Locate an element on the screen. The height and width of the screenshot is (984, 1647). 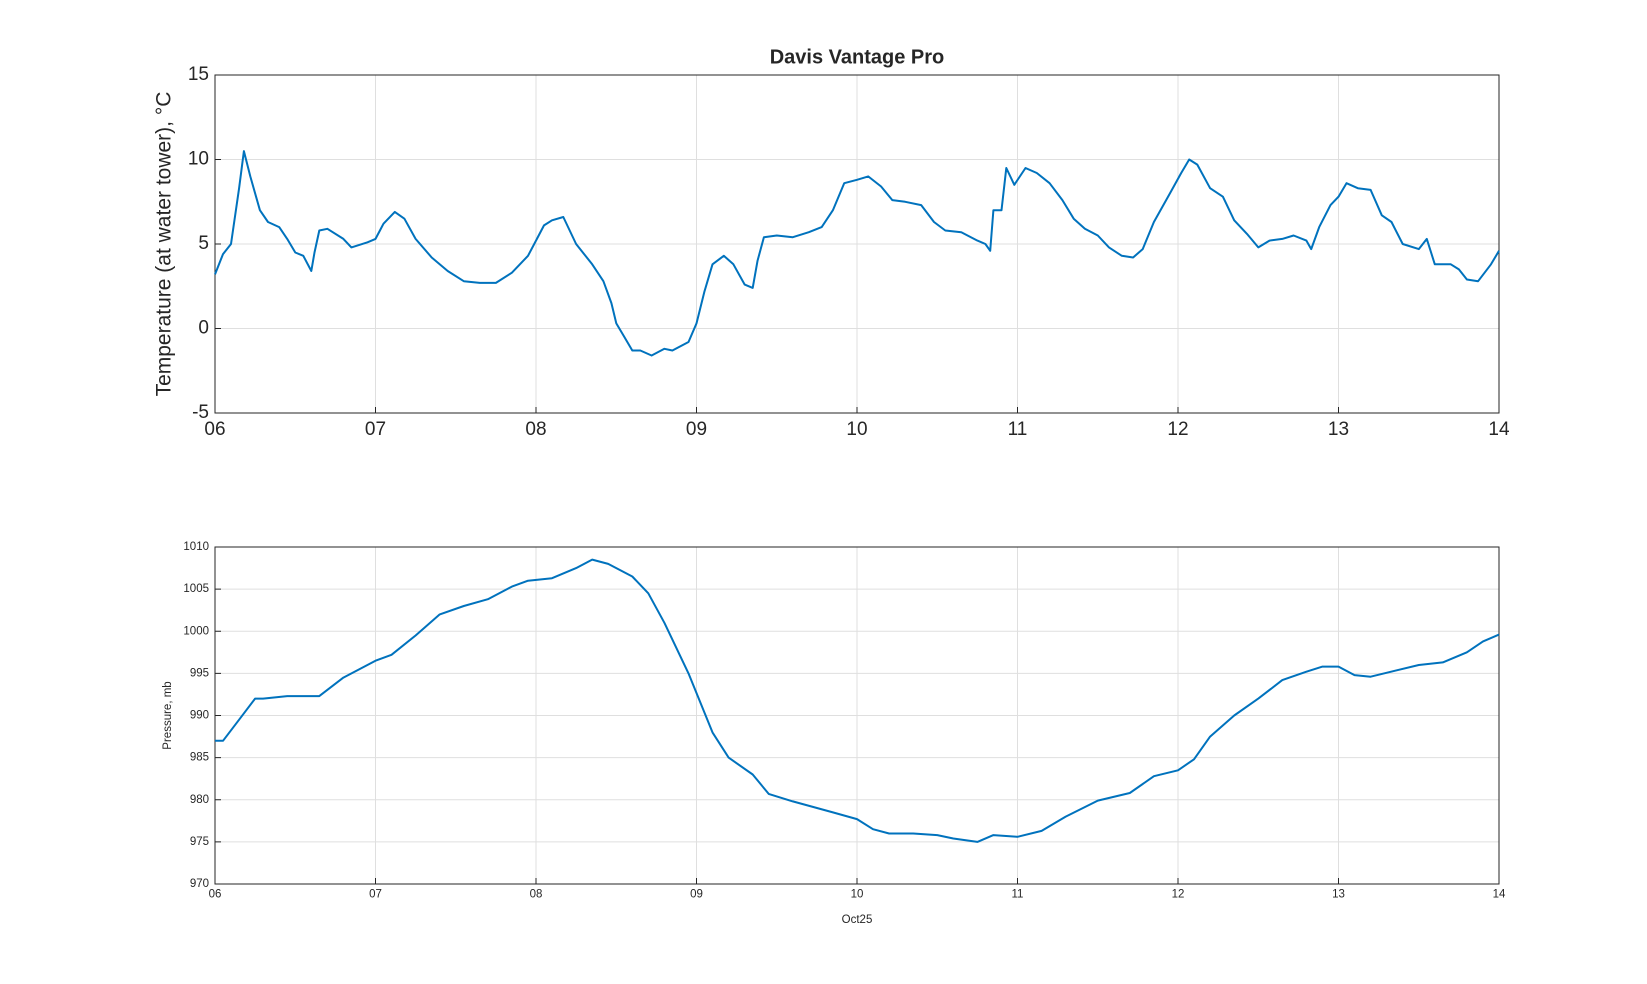
y-tick-label: -5 is located at coordinates (200, 412).